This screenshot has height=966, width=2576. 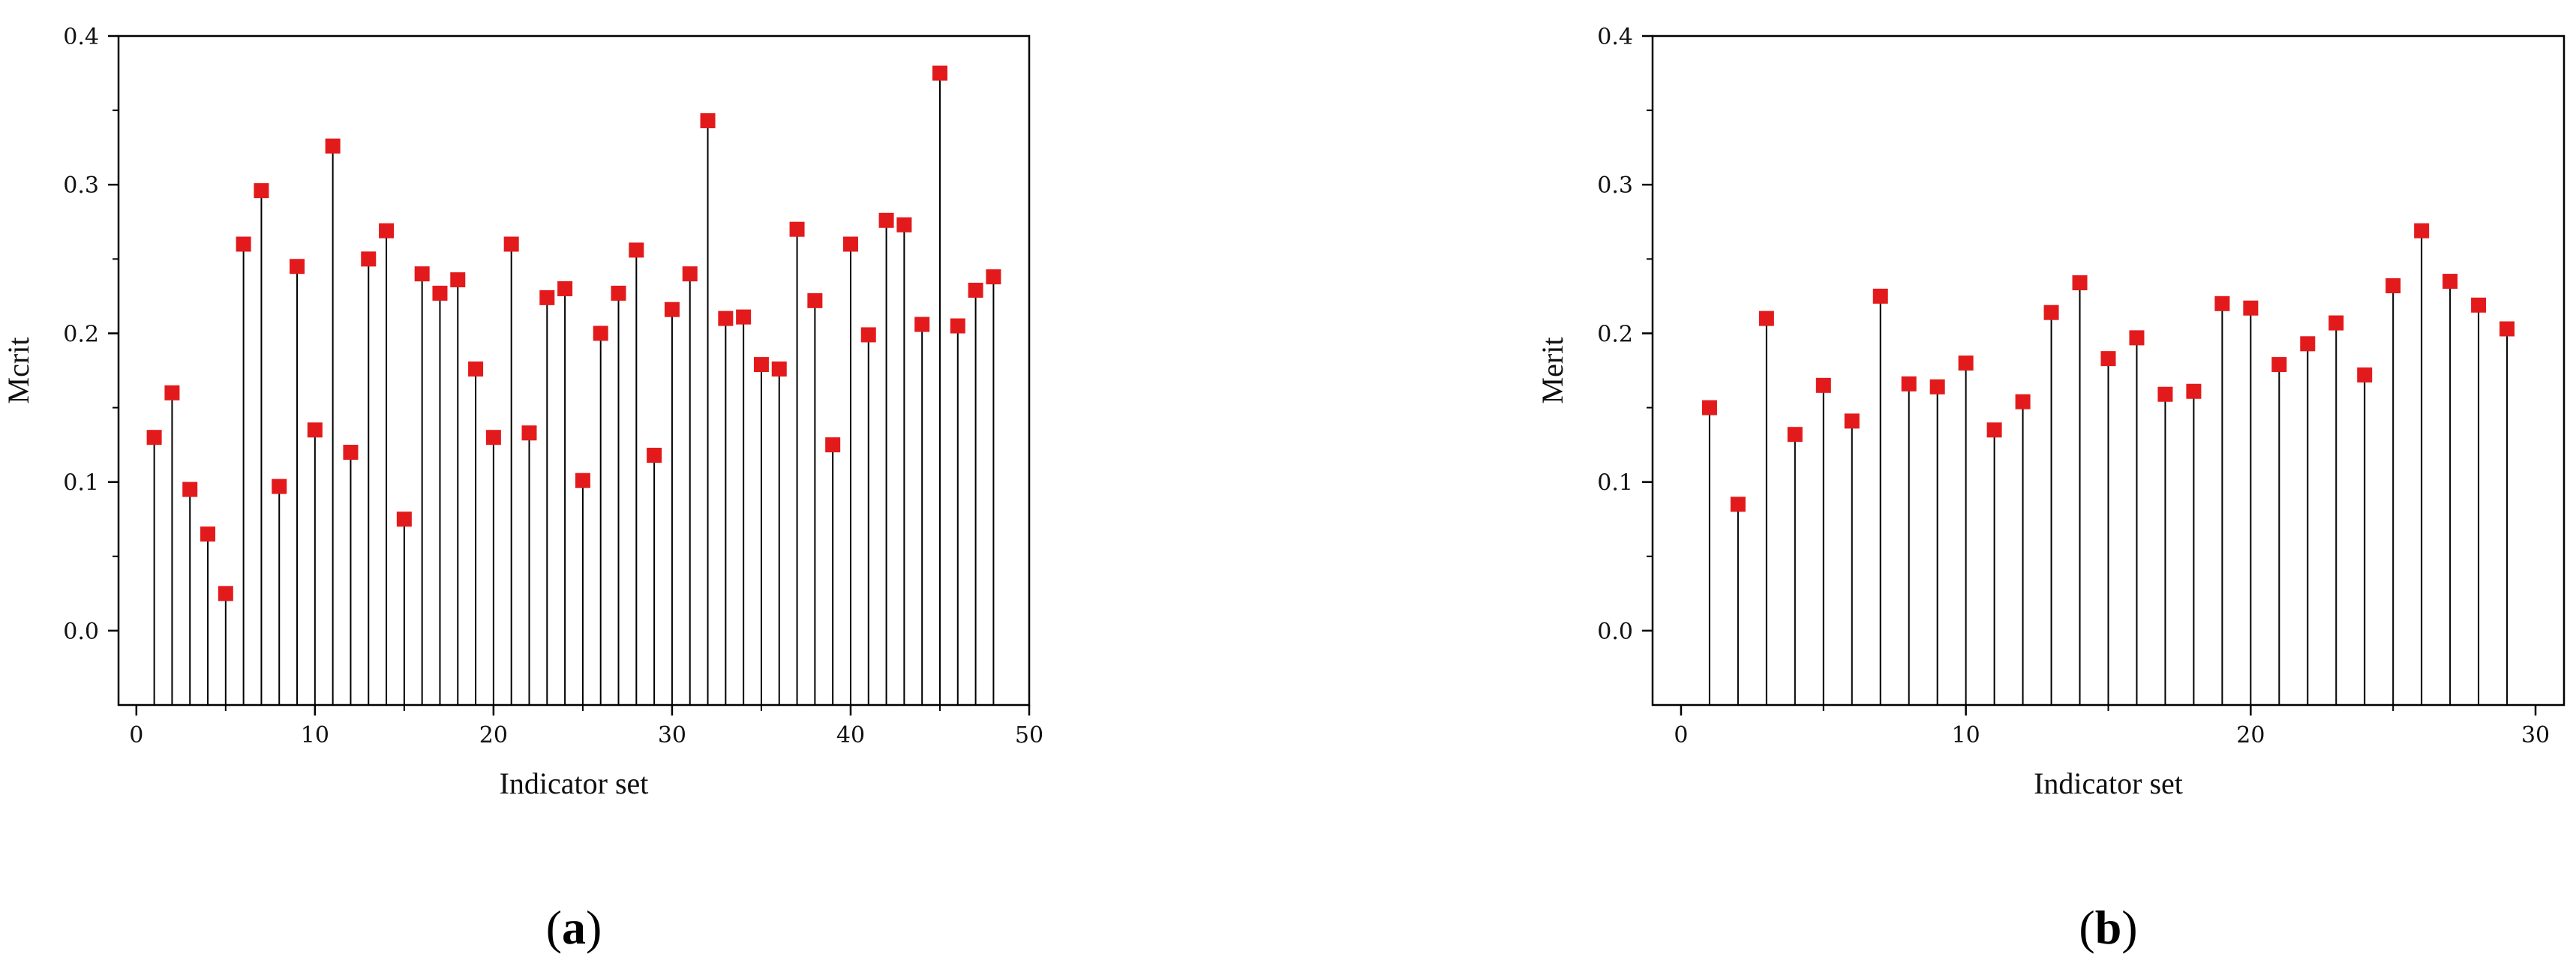 I want to click on y-axis-label: Mcrit, so click(x=18, y=371).